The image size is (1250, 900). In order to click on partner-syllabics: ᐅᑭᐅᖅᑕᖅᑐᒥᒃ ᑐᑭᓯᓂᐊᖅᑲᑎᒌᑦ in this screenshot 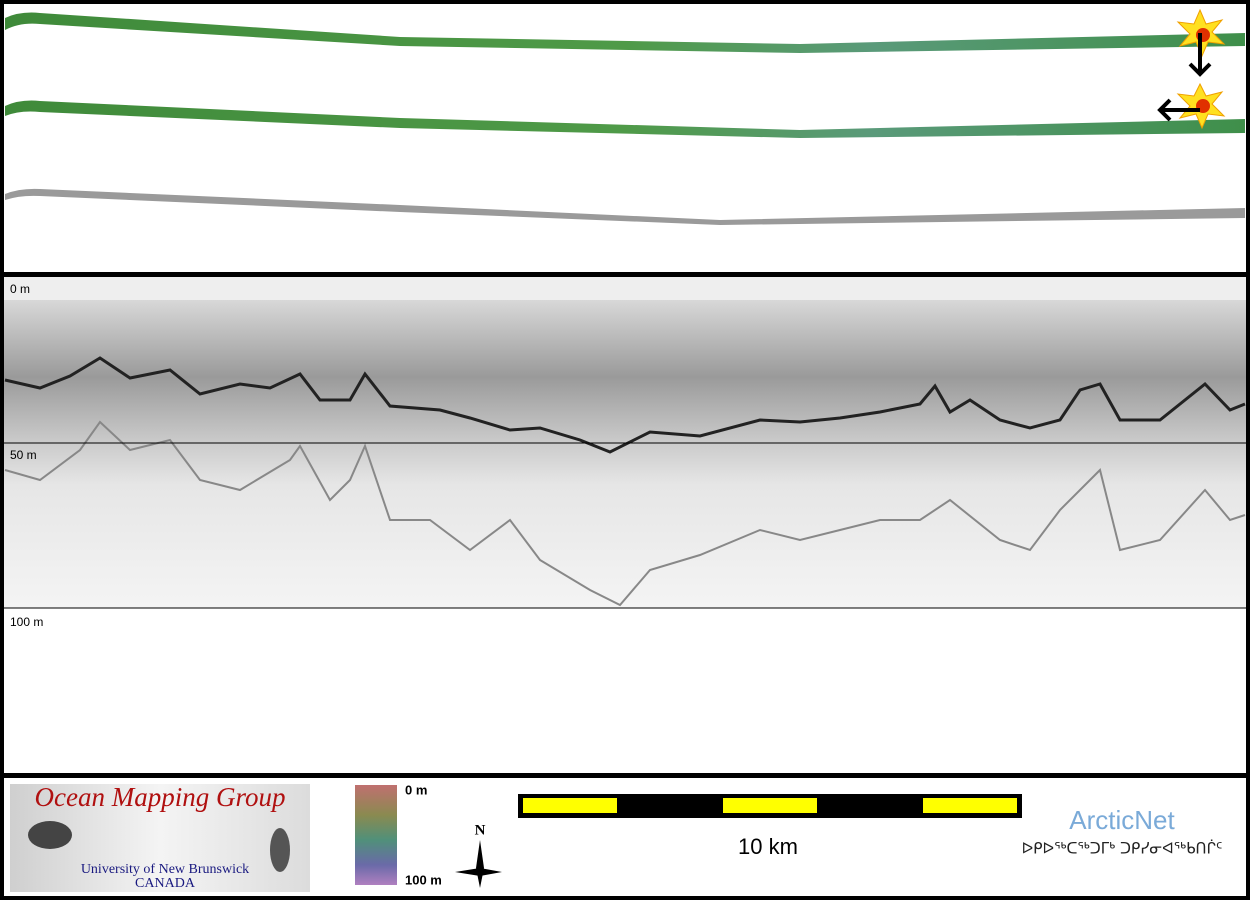, I will do `click(1122, 849)`.